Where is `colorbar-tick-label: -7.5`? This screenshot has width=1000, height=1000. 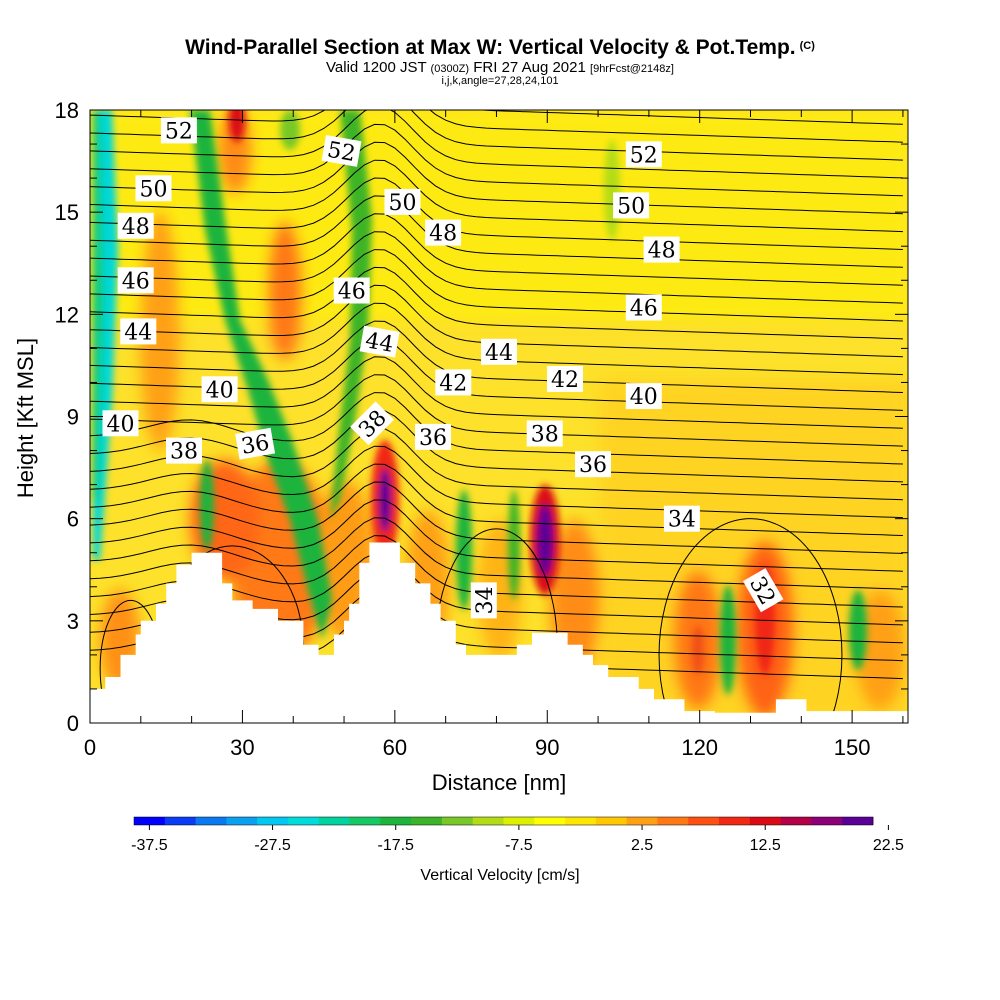
colorbar-tick-label: -7.5 is located at coordinates (519, 845).